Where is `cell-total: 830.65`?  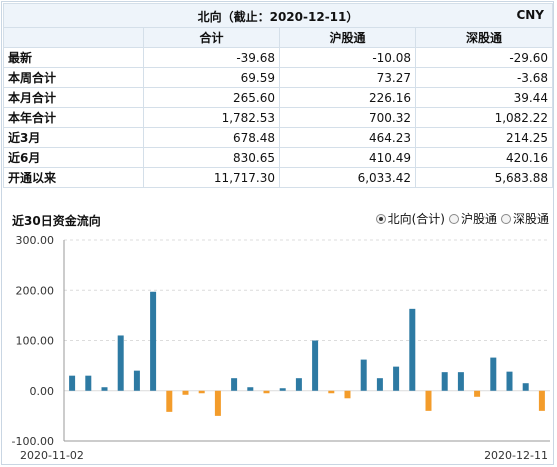
cell-total: 830.65 is located at coordinates (211, 157).